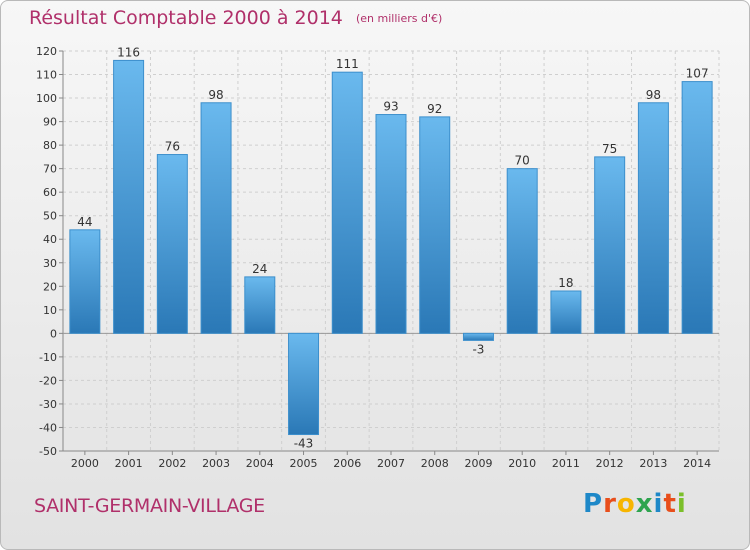  What do you see at coordinates (50, 192) in the screenshot?
I see `y-tick-label: 60` at bounding box center [50, 192].